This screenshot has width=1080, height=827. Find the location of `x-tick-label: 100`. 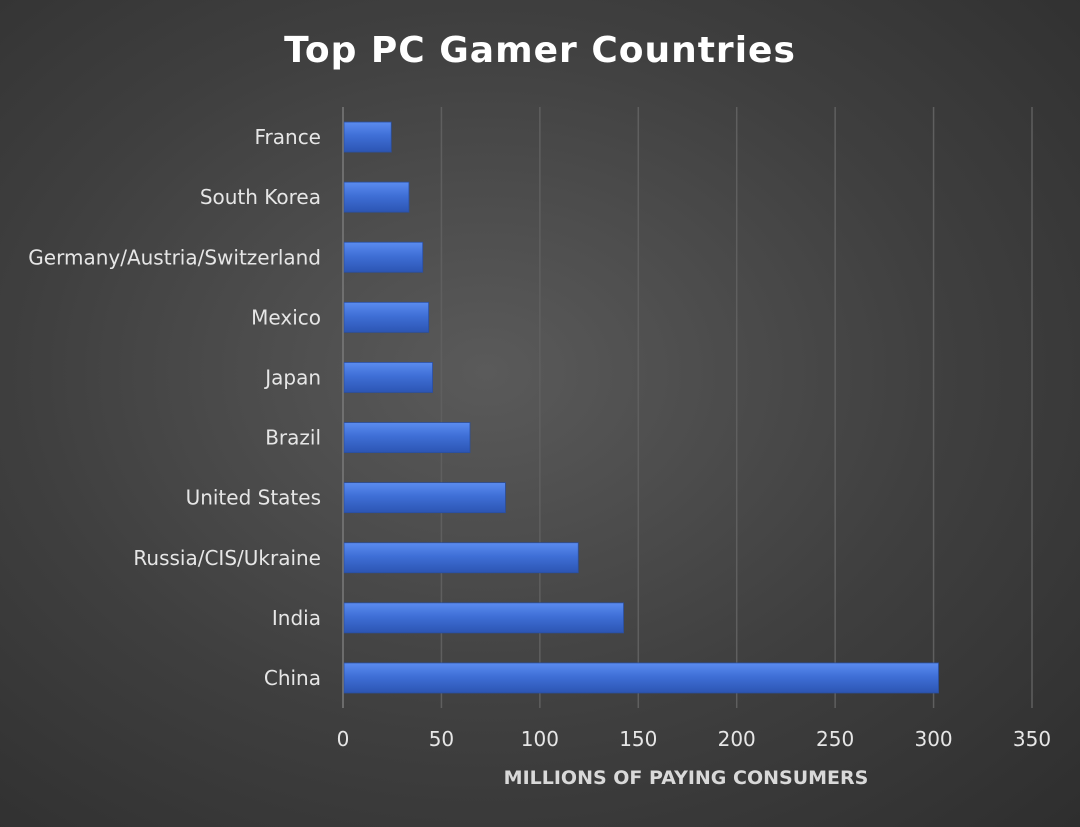

x-tick-label: 100 is located at coordinates (540, 739).